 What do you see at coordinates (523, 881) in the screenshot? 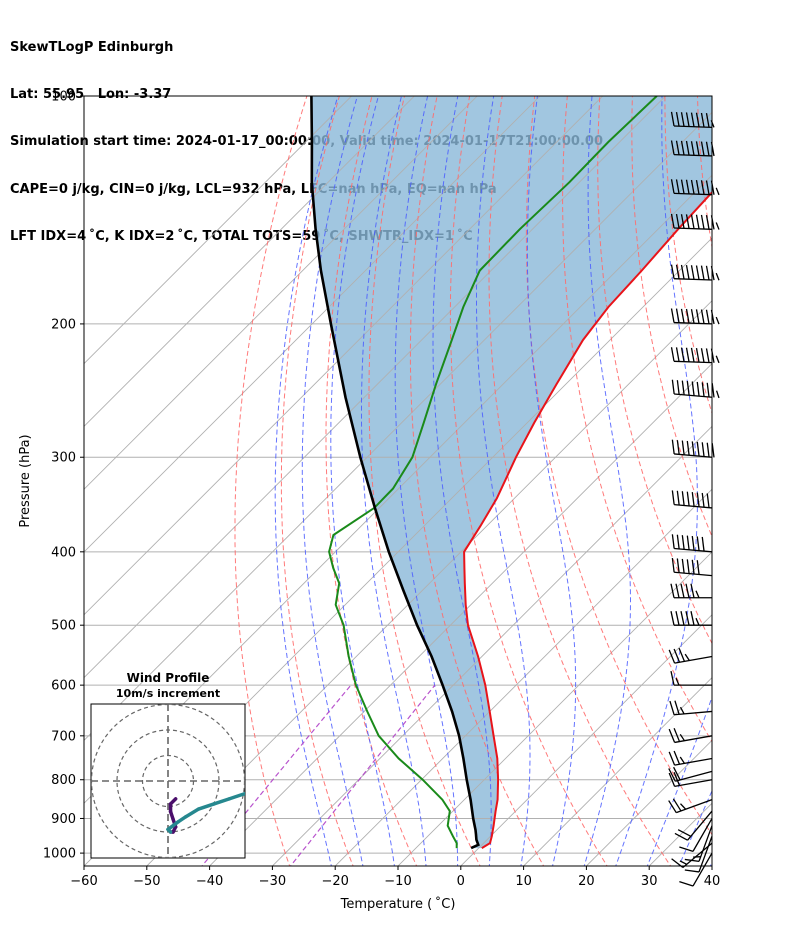
I see `x-tick-label: 10` at bounding box center [523, 881].